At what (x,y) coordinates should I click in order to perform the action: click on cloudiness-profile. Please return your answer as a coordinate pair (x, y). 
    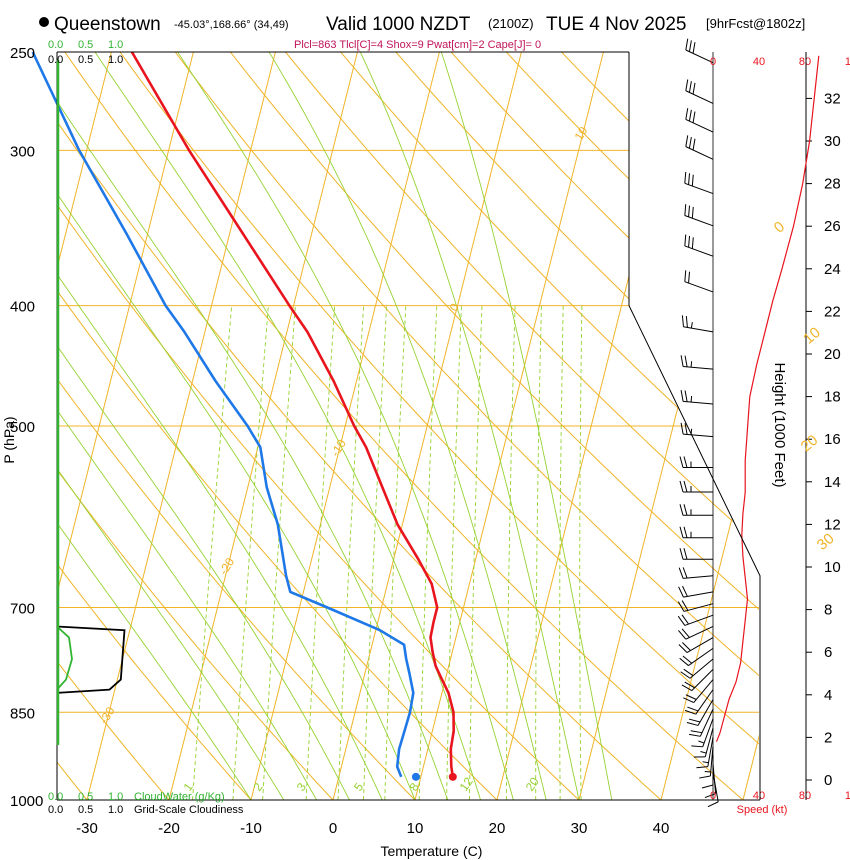
    Looking at the image, I should click on (91, 659).